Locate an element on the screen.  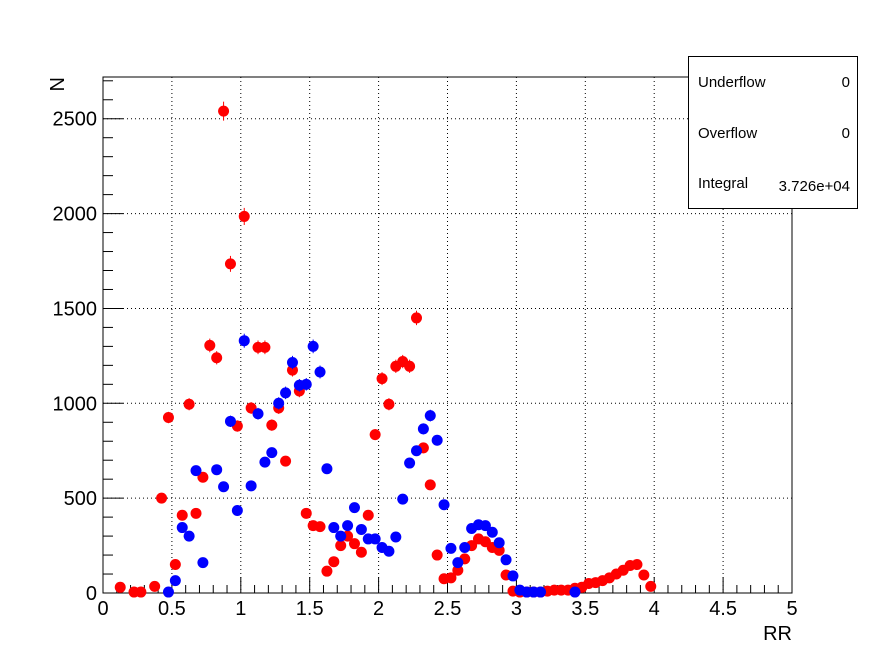
x-tick-labels: 0 0.5 1 1.5 2 2.5 3 3.5 4 4.5 5 is located at coordinates (447, 609).